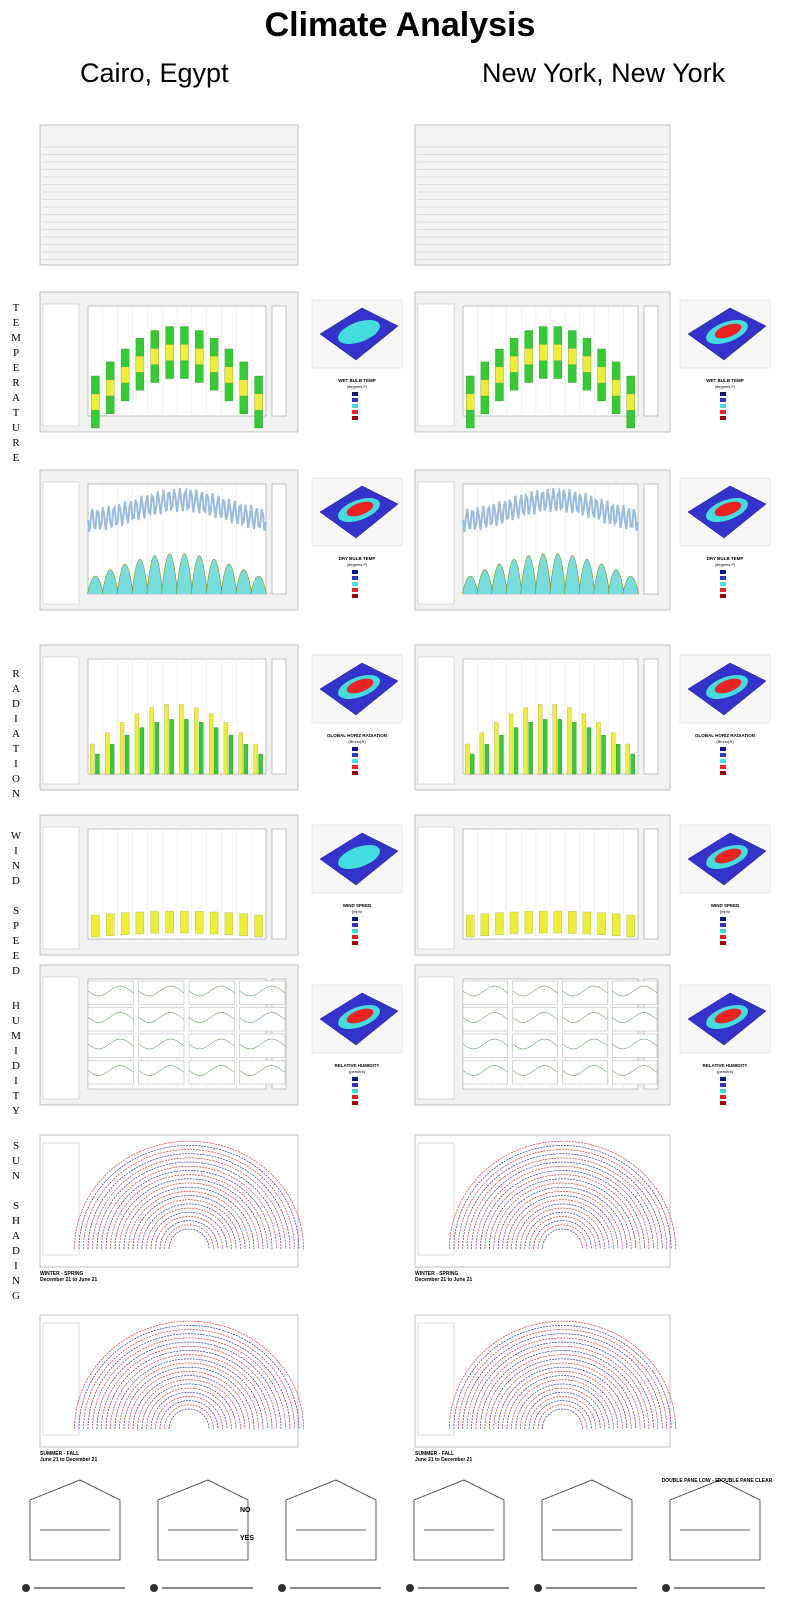 The width and height of the screenshot is (800, 1600). Describe the element at coordinates (725, 1071) in the screenshot. I see `surface-units: (percent)` at that location.